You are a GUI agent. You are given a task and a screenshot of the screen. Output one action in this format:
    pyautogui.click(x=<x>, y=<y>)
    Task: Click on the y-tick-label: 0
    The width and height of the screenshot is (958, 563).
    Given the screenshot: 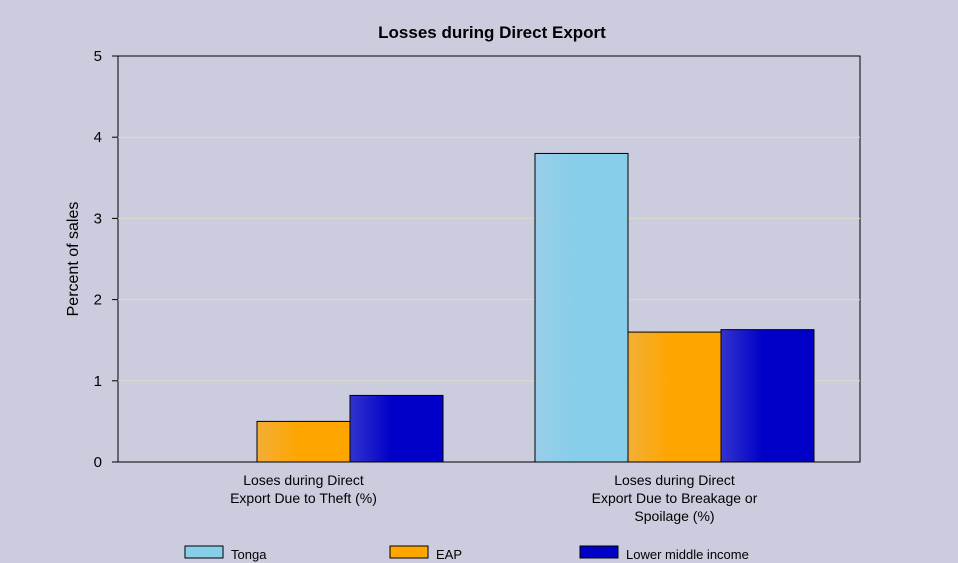 What is the action you would take?
    pyautogui.click(x=98, y=462)
    